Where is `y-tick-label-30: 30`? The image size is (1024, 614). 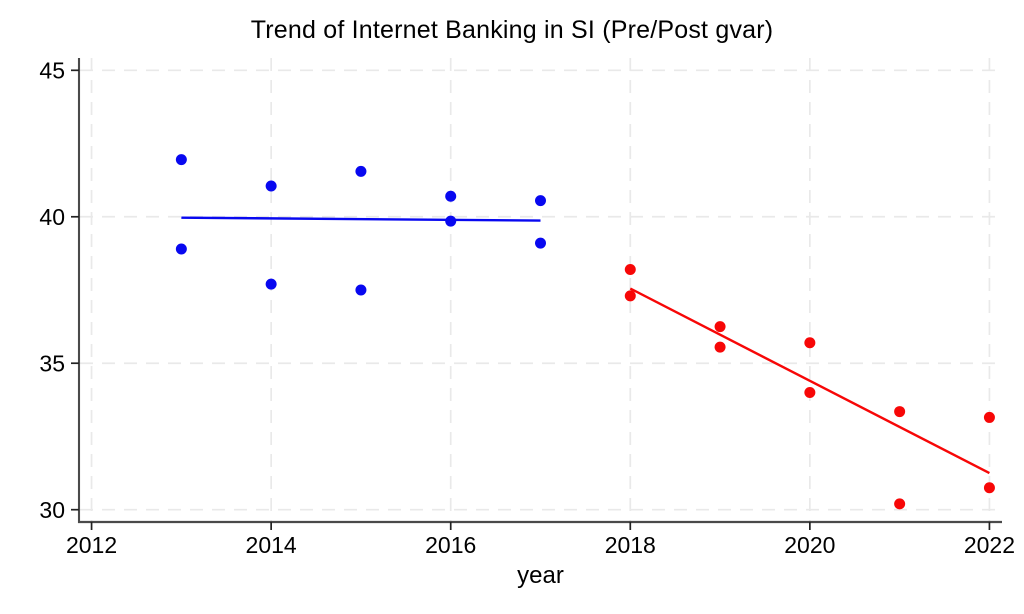 y-tick-label-30: 30 is located at coordinates (52, 510).